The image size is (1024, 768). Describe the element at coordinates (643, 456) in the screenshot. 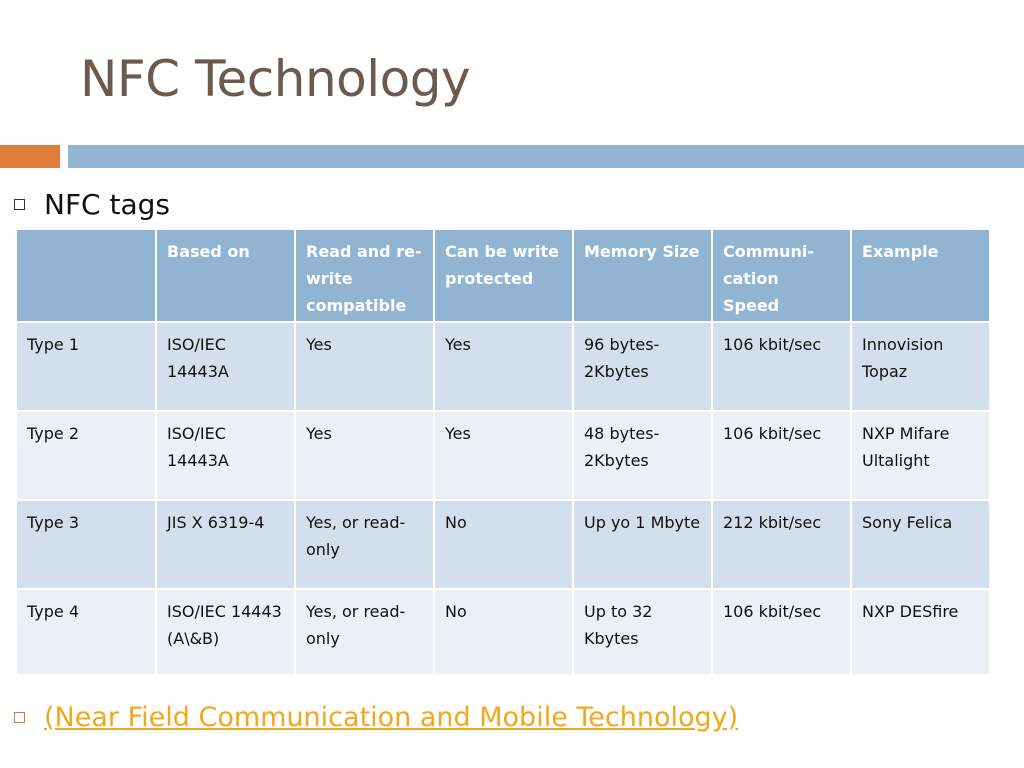

I see `table-cell: 48 bytes-2Kbytes` at that location.